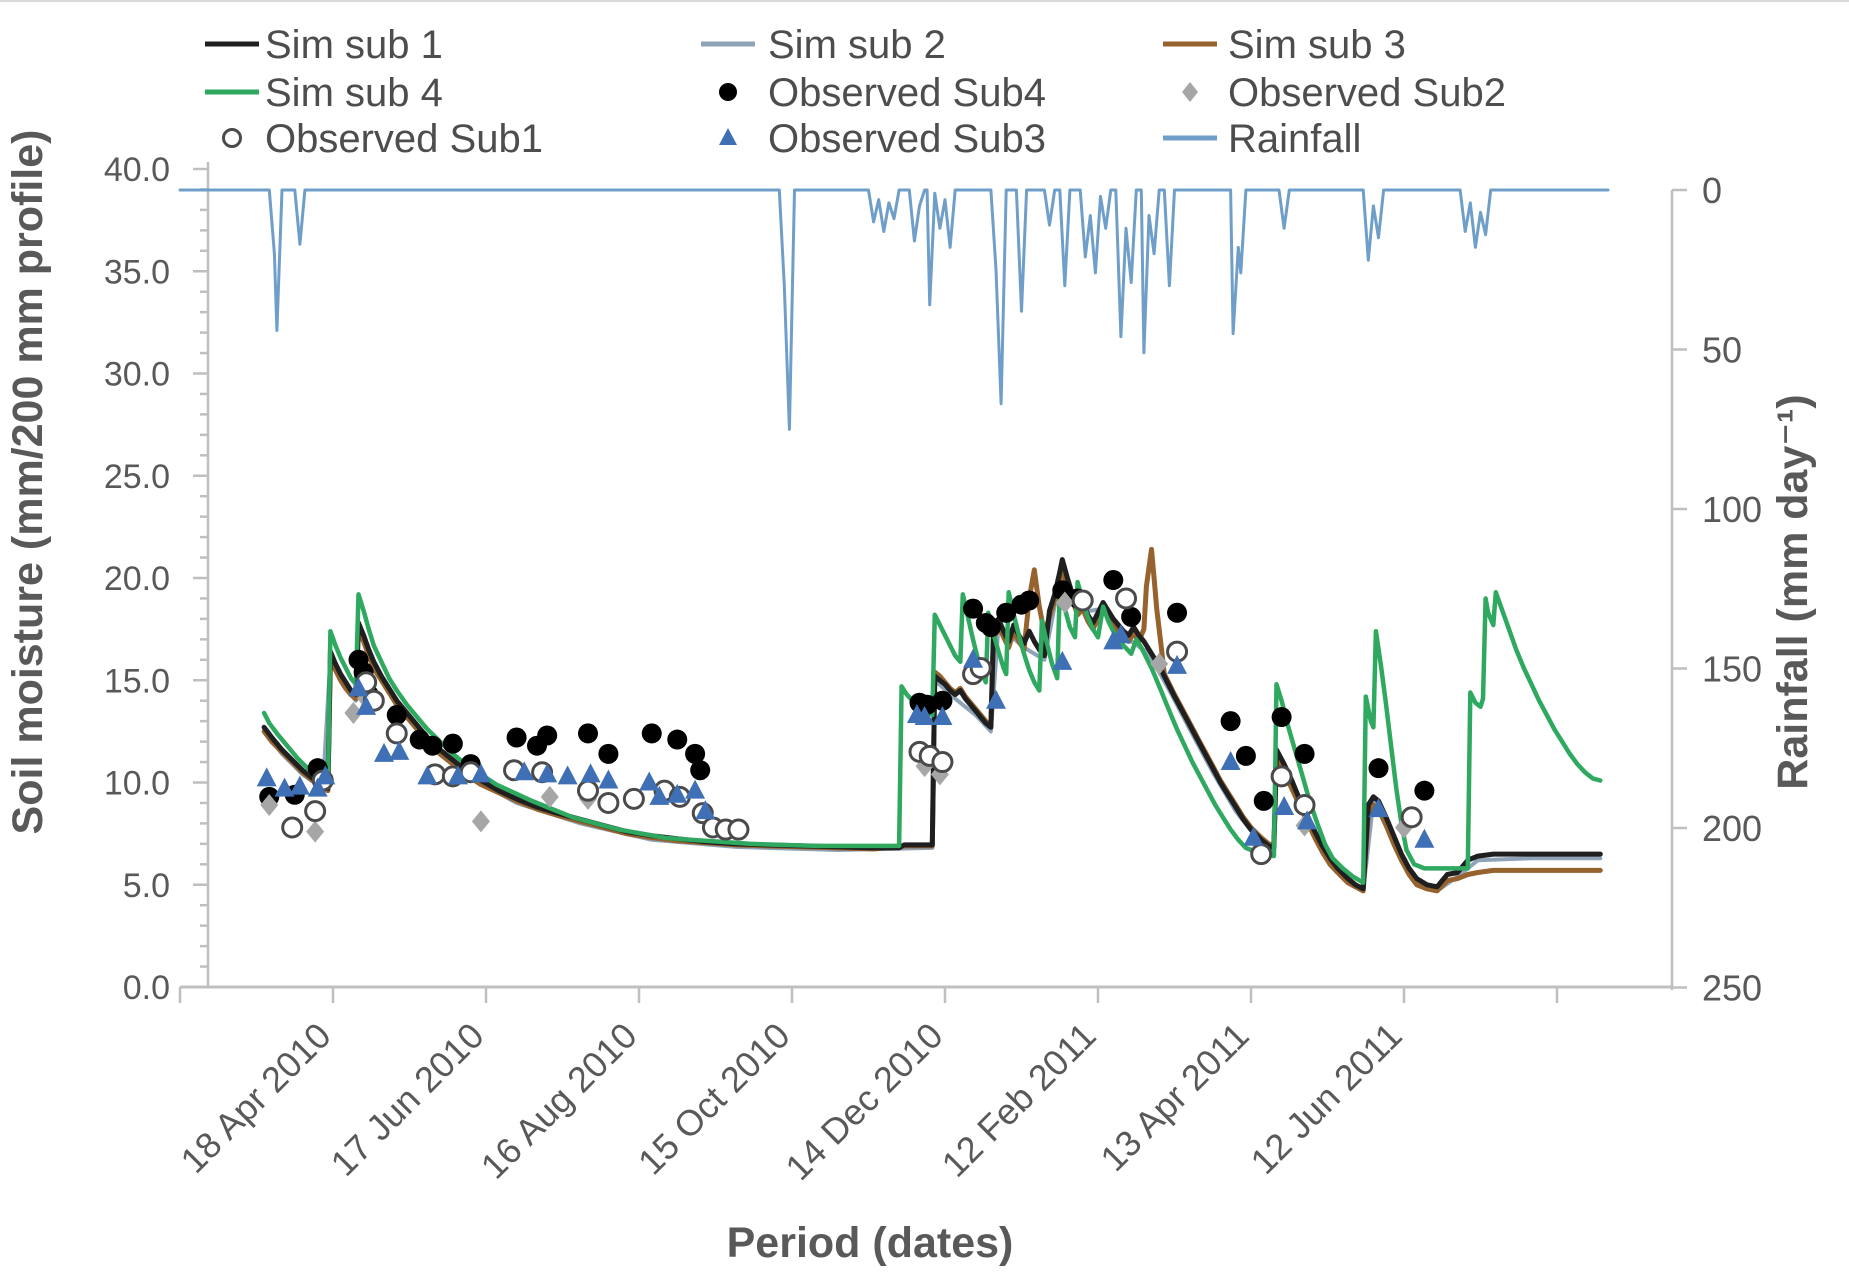 The width and height of the screenshot is (1849, 1286). What do you see at coordinates (137, 681) in the screenshot?
I see `y-left-tick-label: 15.0` at bounding box center [137, 681].